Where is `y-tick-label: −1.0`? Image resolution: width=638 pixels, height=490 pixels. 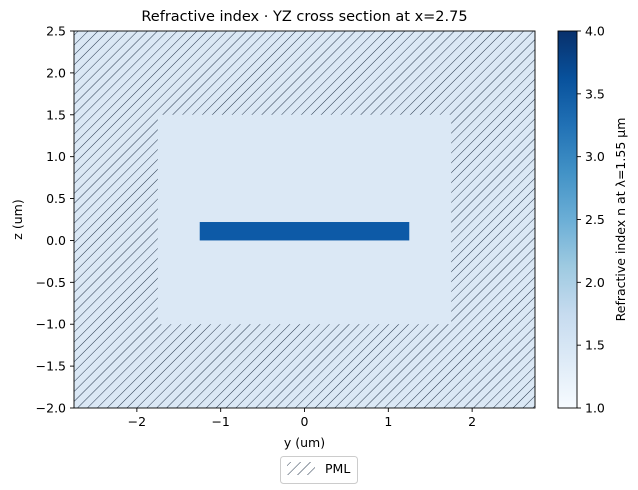
y-tick-label: −1.0 is located at coordinates (51, 324).